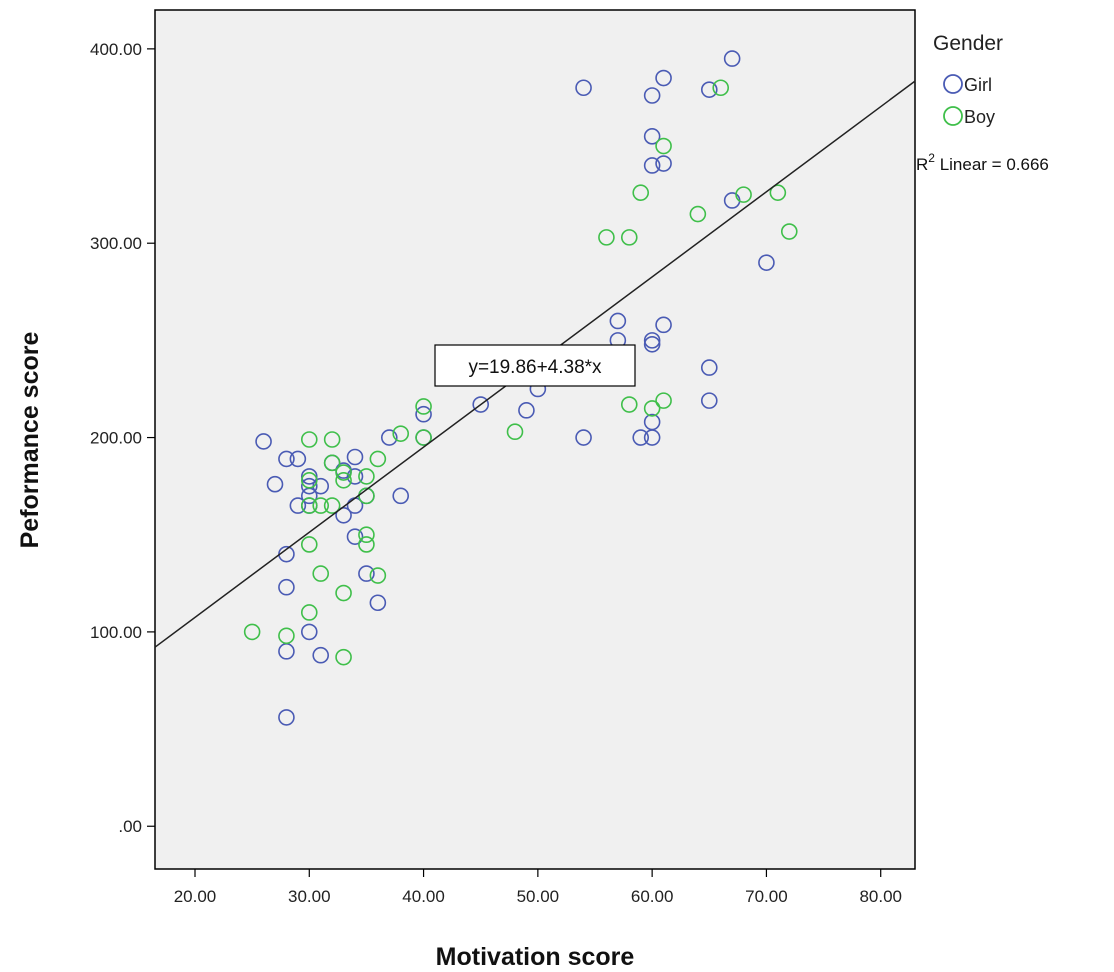 The height and width of the screenshot is (972, 1114). Describe the element at coordinates (195, 896) in the screenshot. I see `x-tick-label: 20.00` at that location.